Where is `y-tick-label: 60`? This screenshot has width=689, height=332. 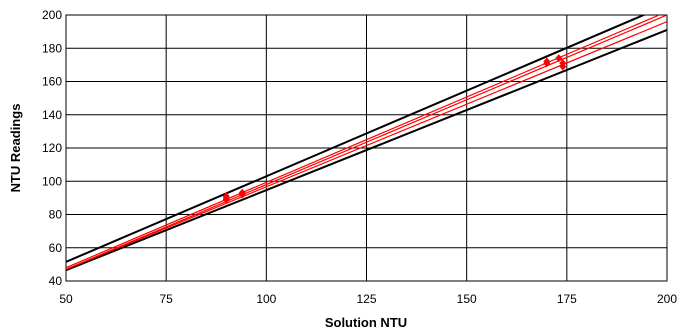
y-tick-label: 60 is located at coordinates (56, 248).